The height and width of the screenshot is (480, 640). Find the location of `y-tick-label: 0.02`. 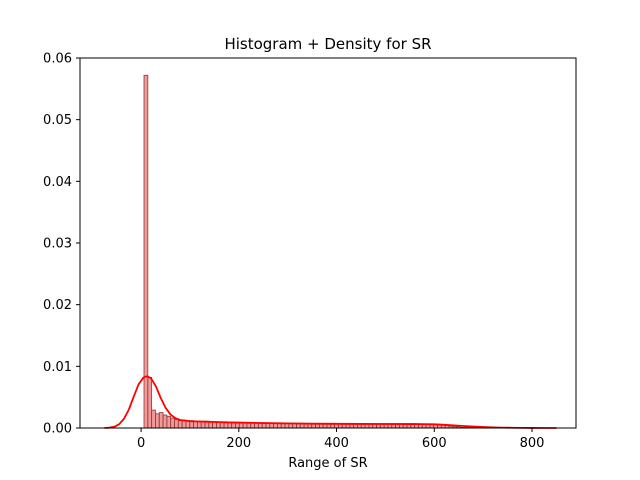

y-tick-label: 0.02 is located at coordinates (57, 305).